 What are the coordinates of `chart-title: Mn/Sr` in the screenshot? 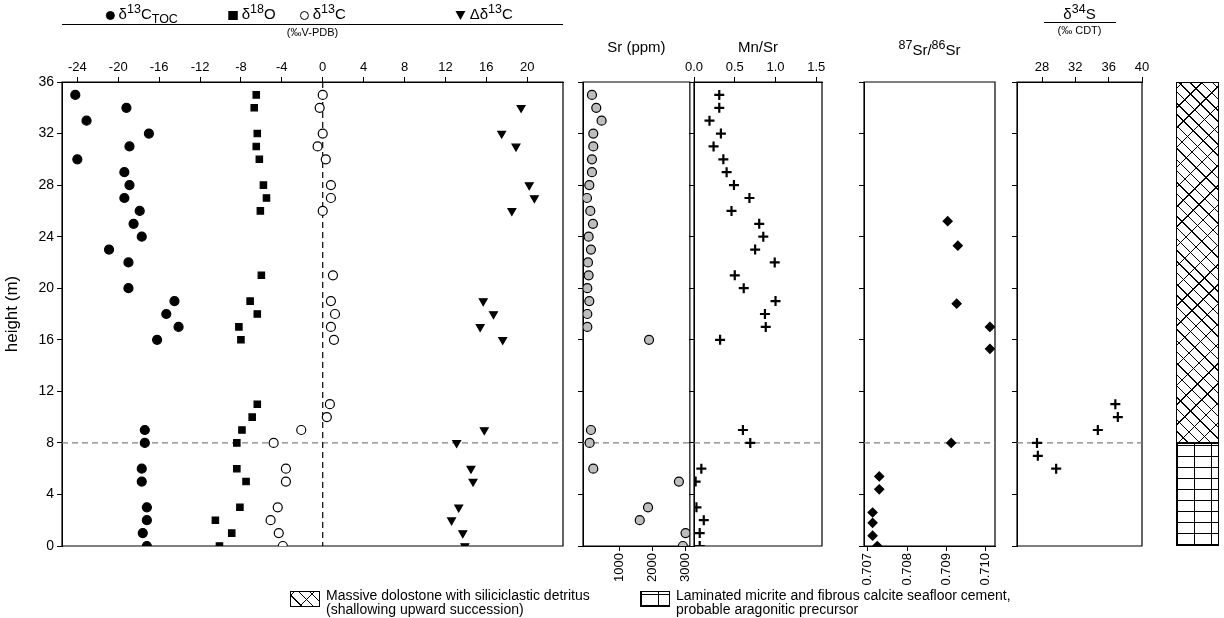 It's located at (758, 46).